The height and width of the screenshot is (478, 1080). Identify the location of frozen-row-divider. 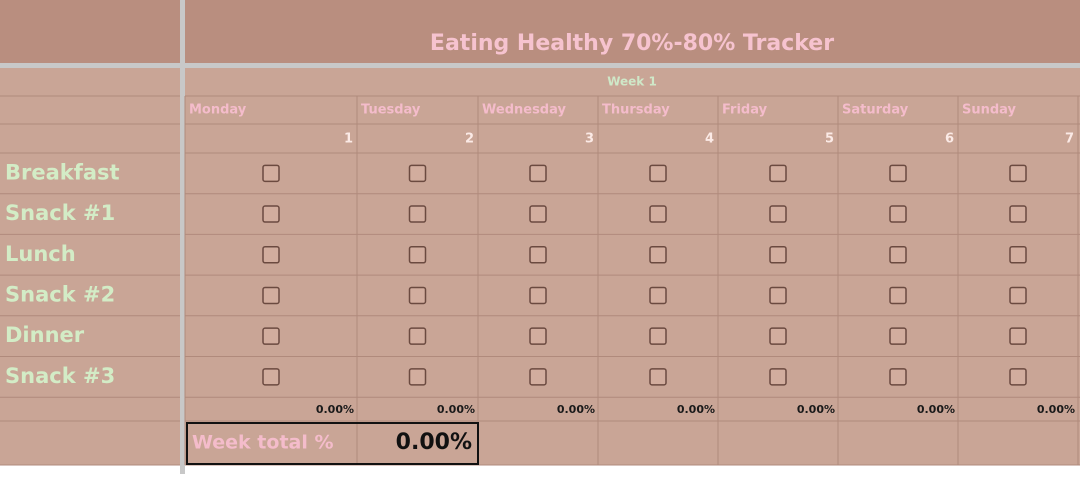
(540, 65).